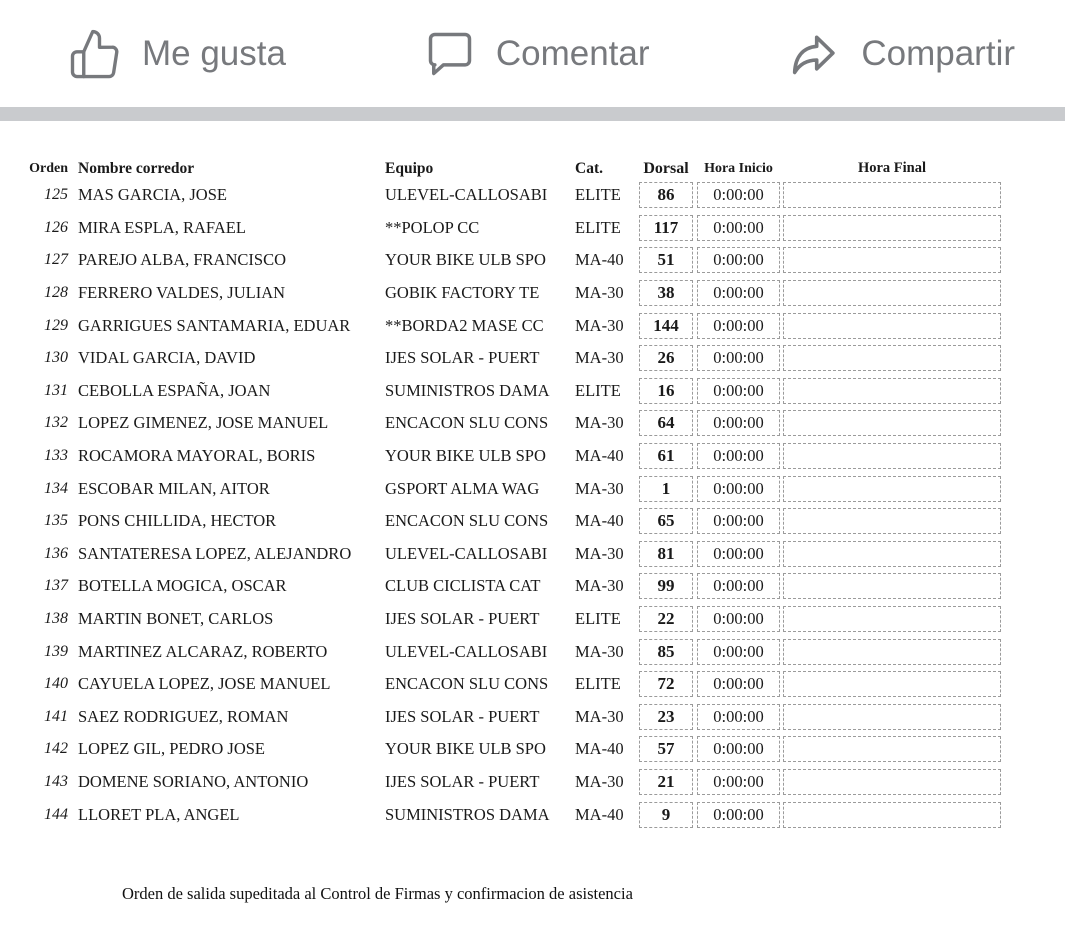 The height and width of the screenshot is (942, 1065). Describe the element at coordinates (666, 390) in the screenshot. I see `cell-dorsal: 16` at that location.